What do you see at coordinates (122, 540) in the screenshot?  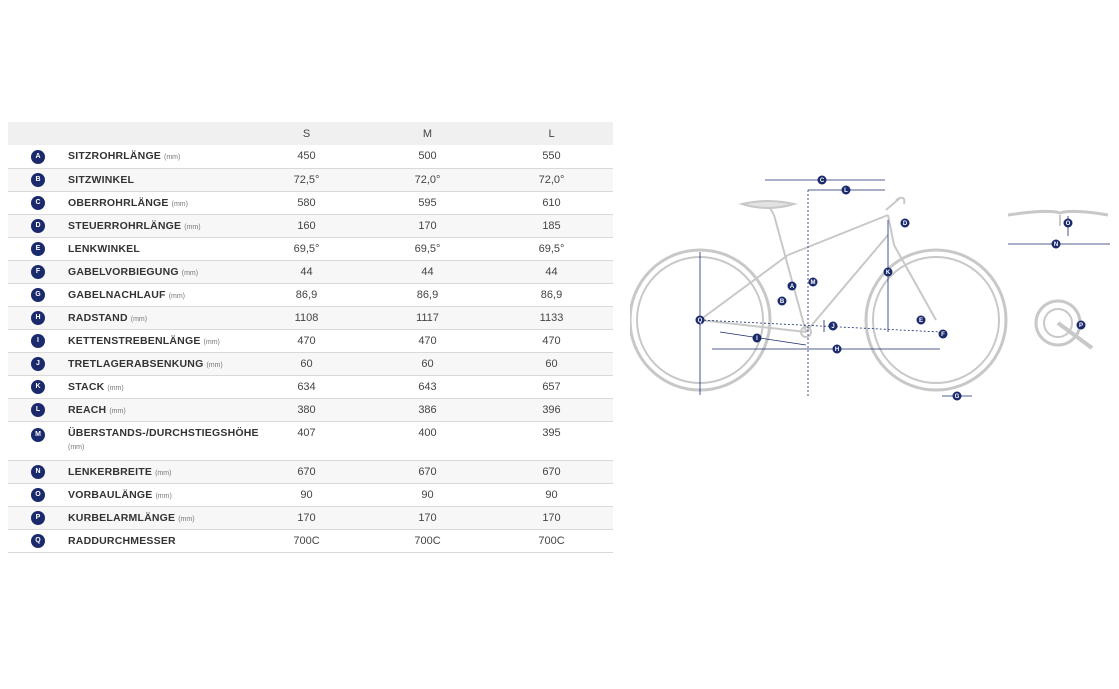 I see `dimension-name: RADDURCHMESSER` at bounding box center [122, 540].